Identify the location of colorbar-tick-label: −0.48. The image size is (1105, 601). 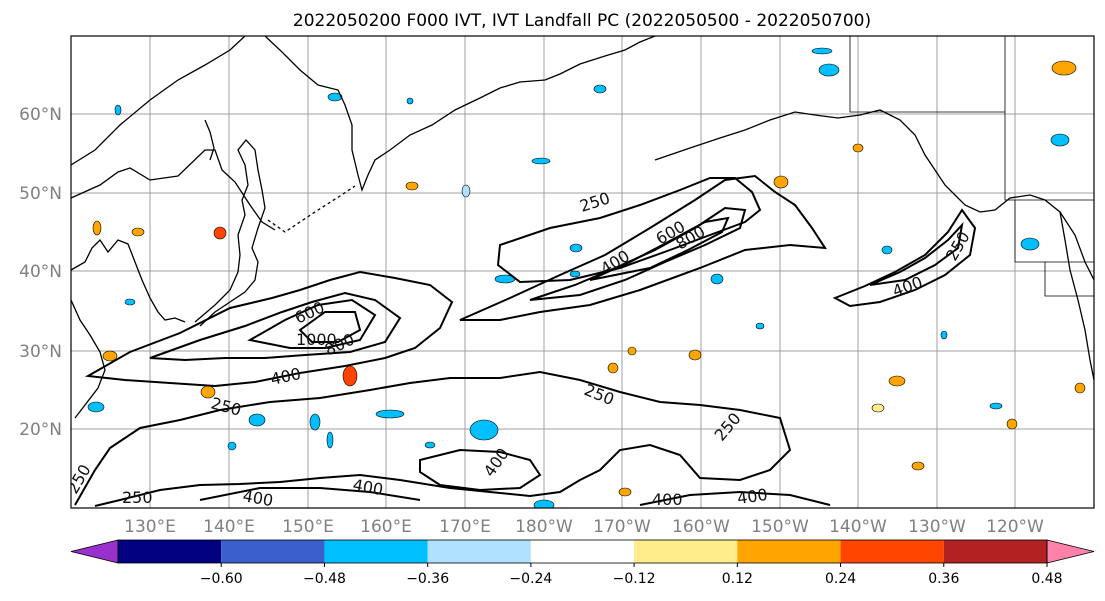
(324, 579).